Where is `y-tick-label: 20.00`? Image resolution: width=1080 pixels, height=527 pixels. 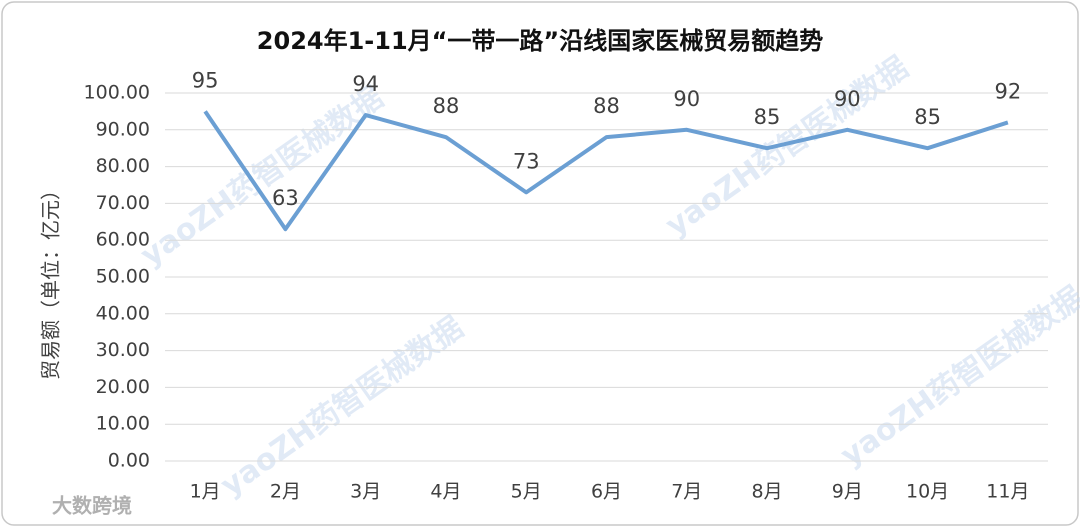 y-tick-label: 20.00 is located at coordinates (123, 387).